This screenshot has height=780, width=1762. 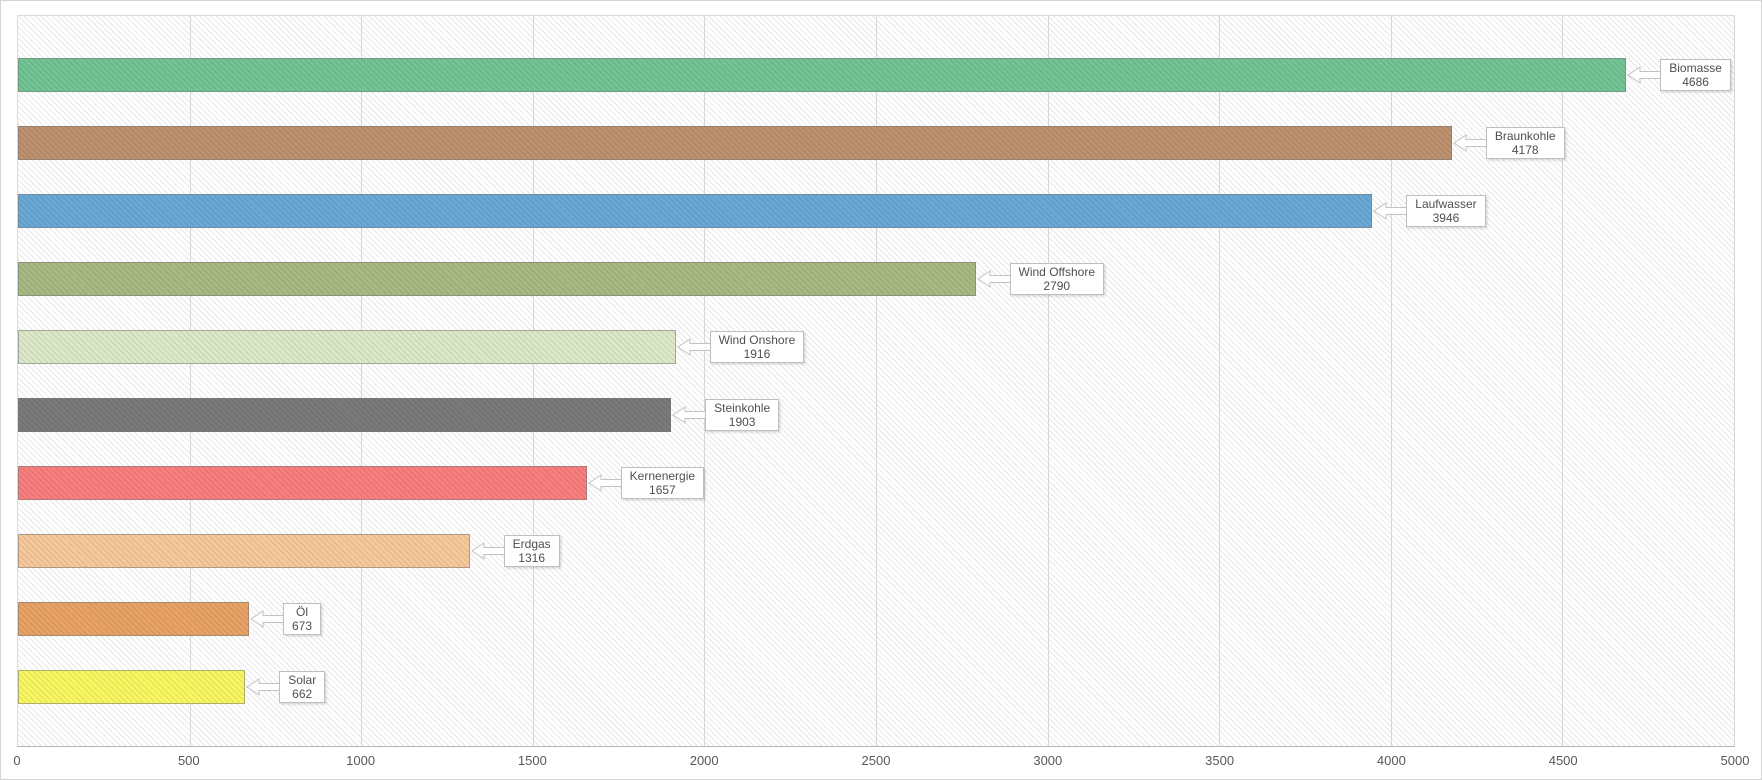 I want to click on callout-value: 673, so click(x=301, y=626).